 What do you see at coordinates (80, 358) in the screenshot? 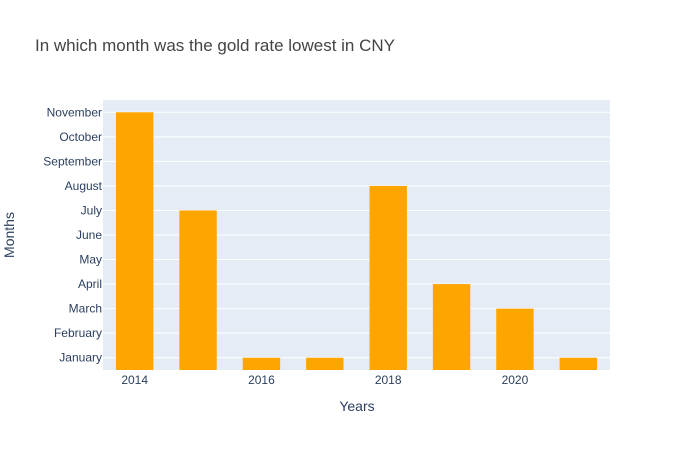
I see `y-tick-label: January` at bounding box center [80, 358].